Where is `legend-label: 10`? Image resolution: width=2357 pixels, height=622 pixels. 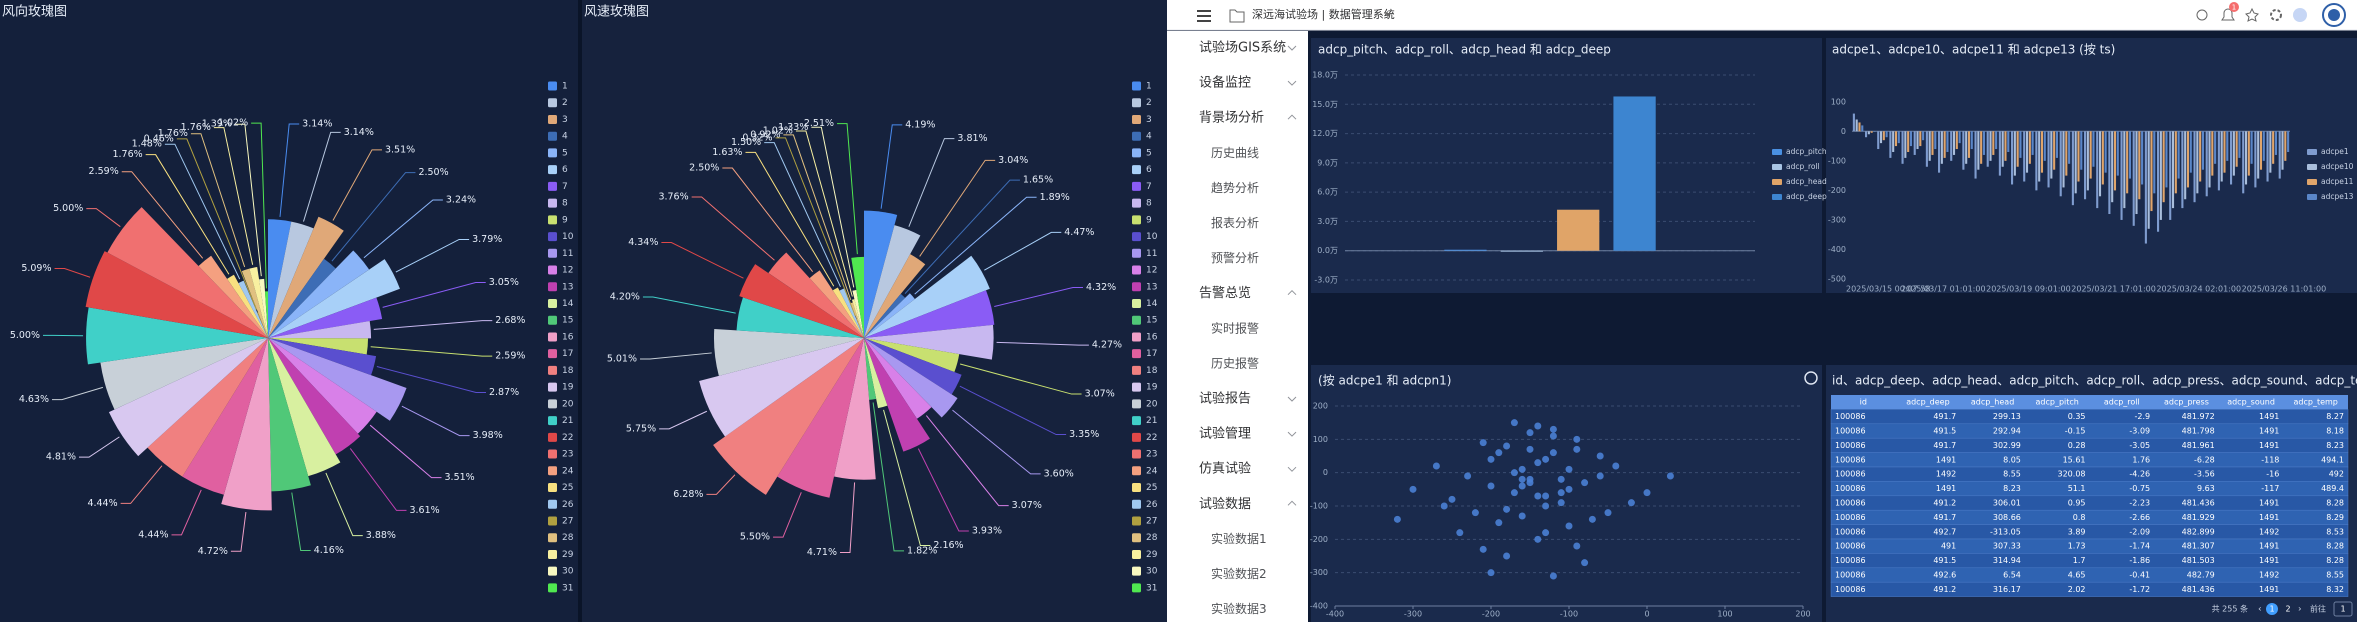
legend-label: 10 is located at coordinates (568, 237).